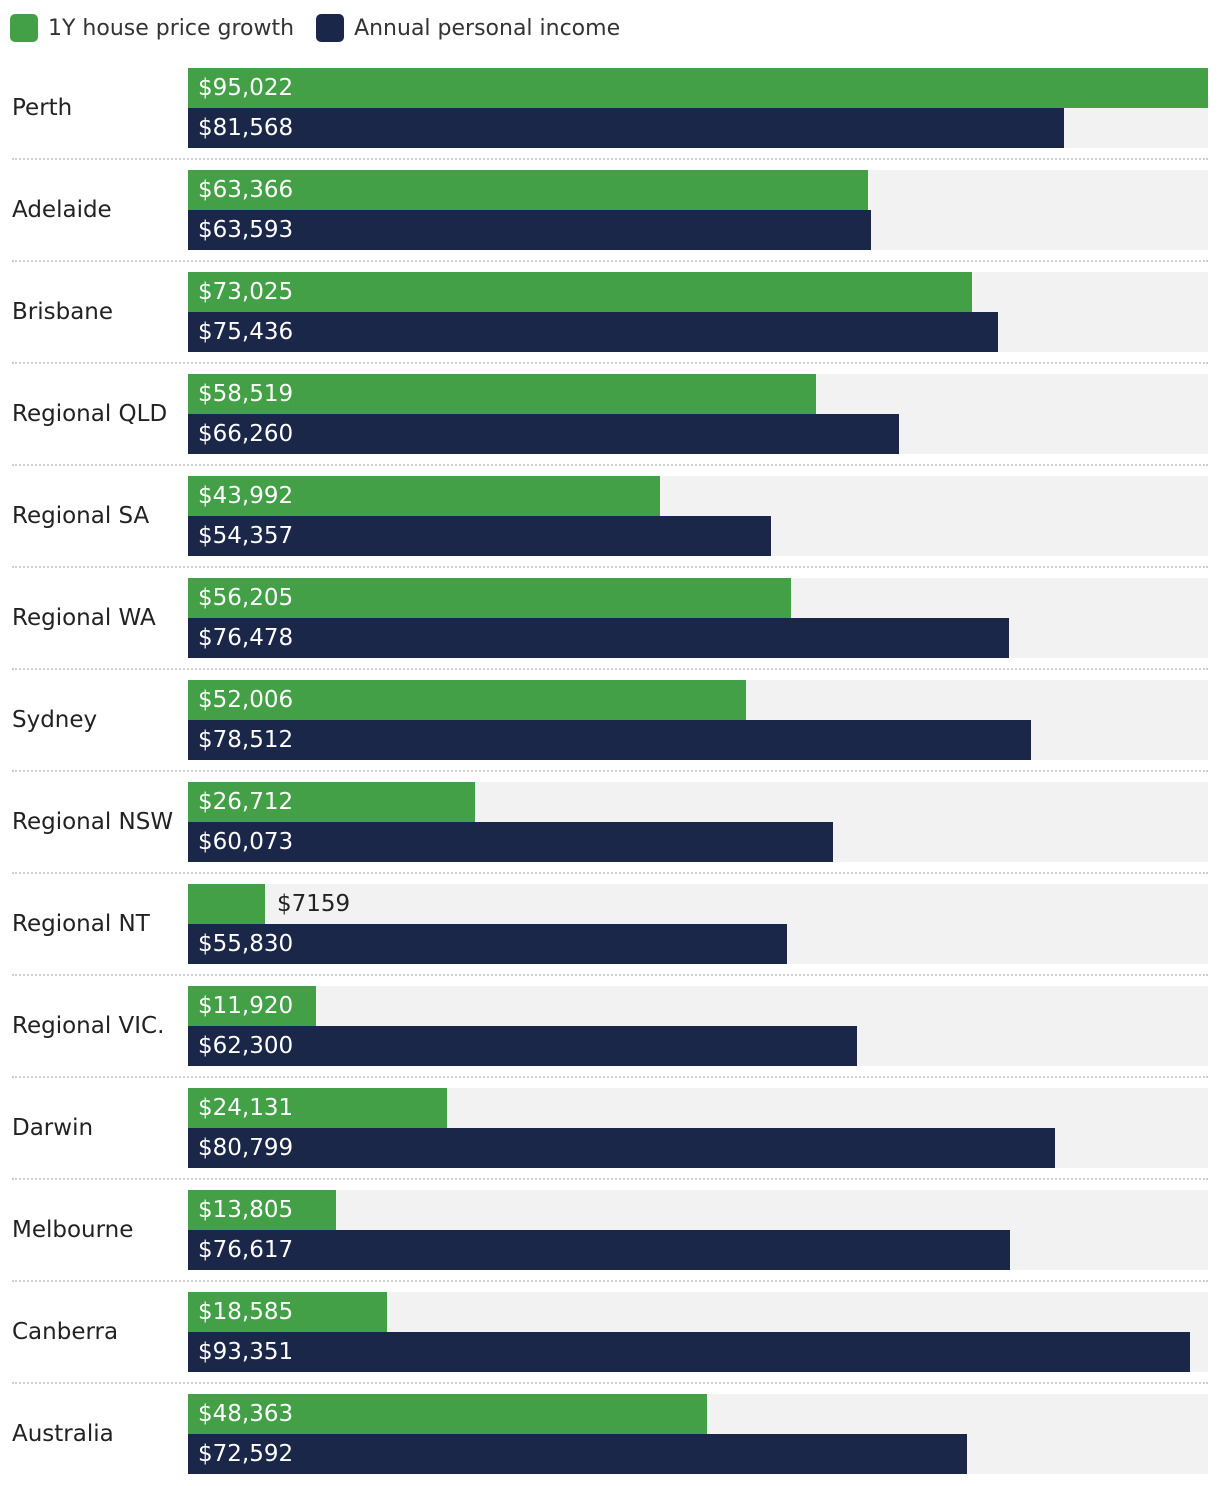 This screenshot has width=1220, height=1486. Describe the element at coordinates (246, 598) in the screenshot. I see `data-label-growth-regional-wa: $56,205` at that location.